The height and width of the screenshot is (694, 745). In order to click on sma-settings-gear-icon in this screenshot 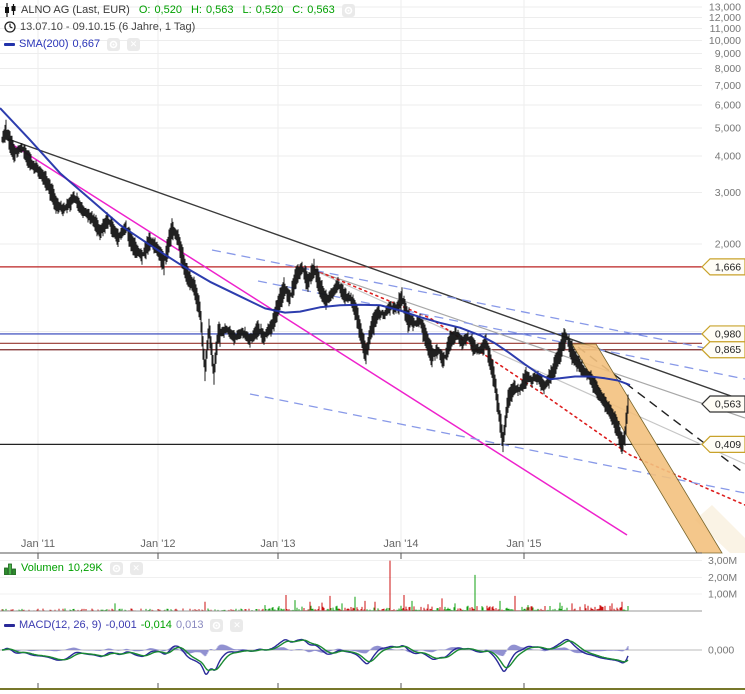, I will do `click(114, 44)`.